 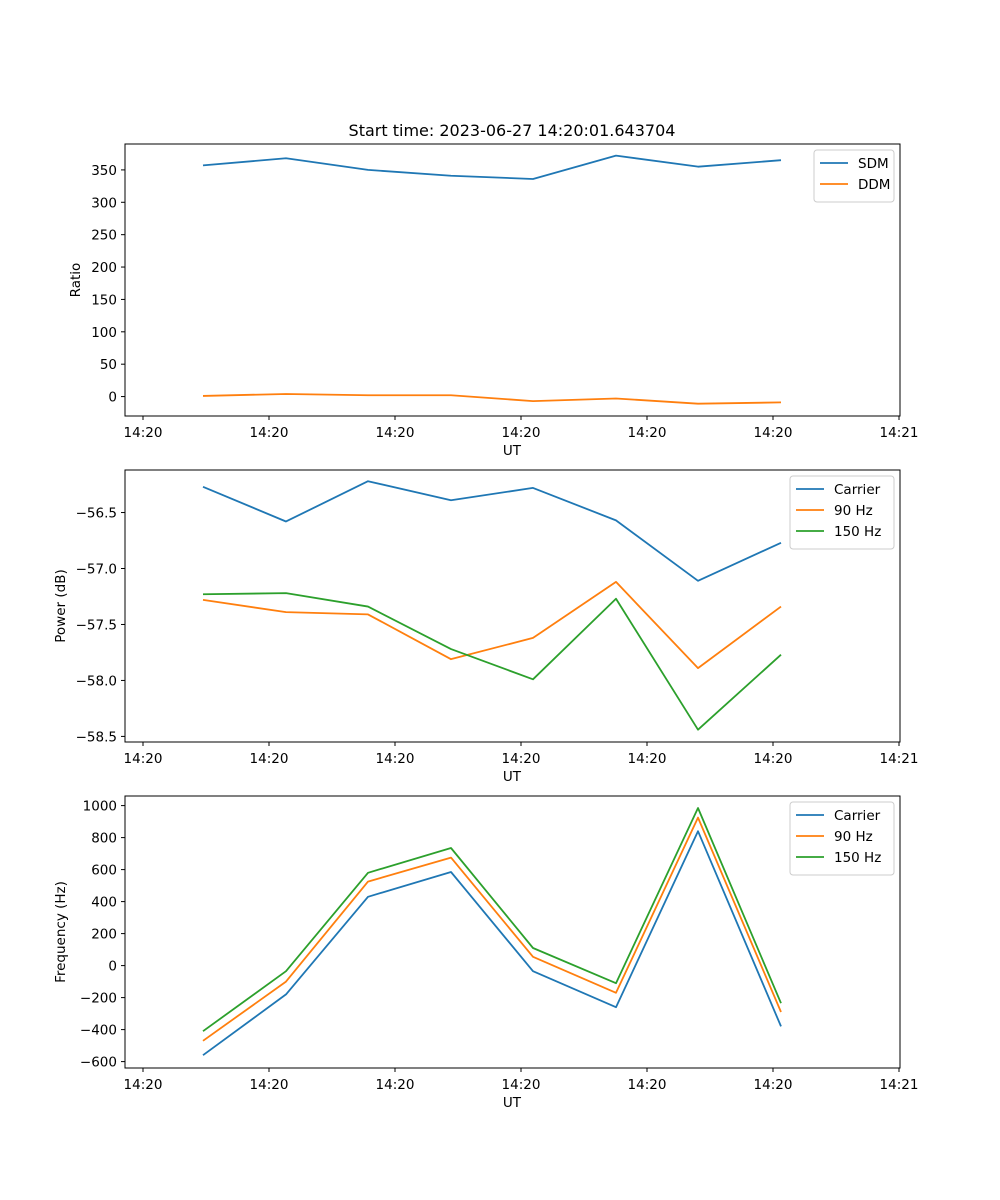 What do you see at coordinates (98, 999) in the screenshot?
I see `y-tick-label: −200` at bounding box center [98, 999].